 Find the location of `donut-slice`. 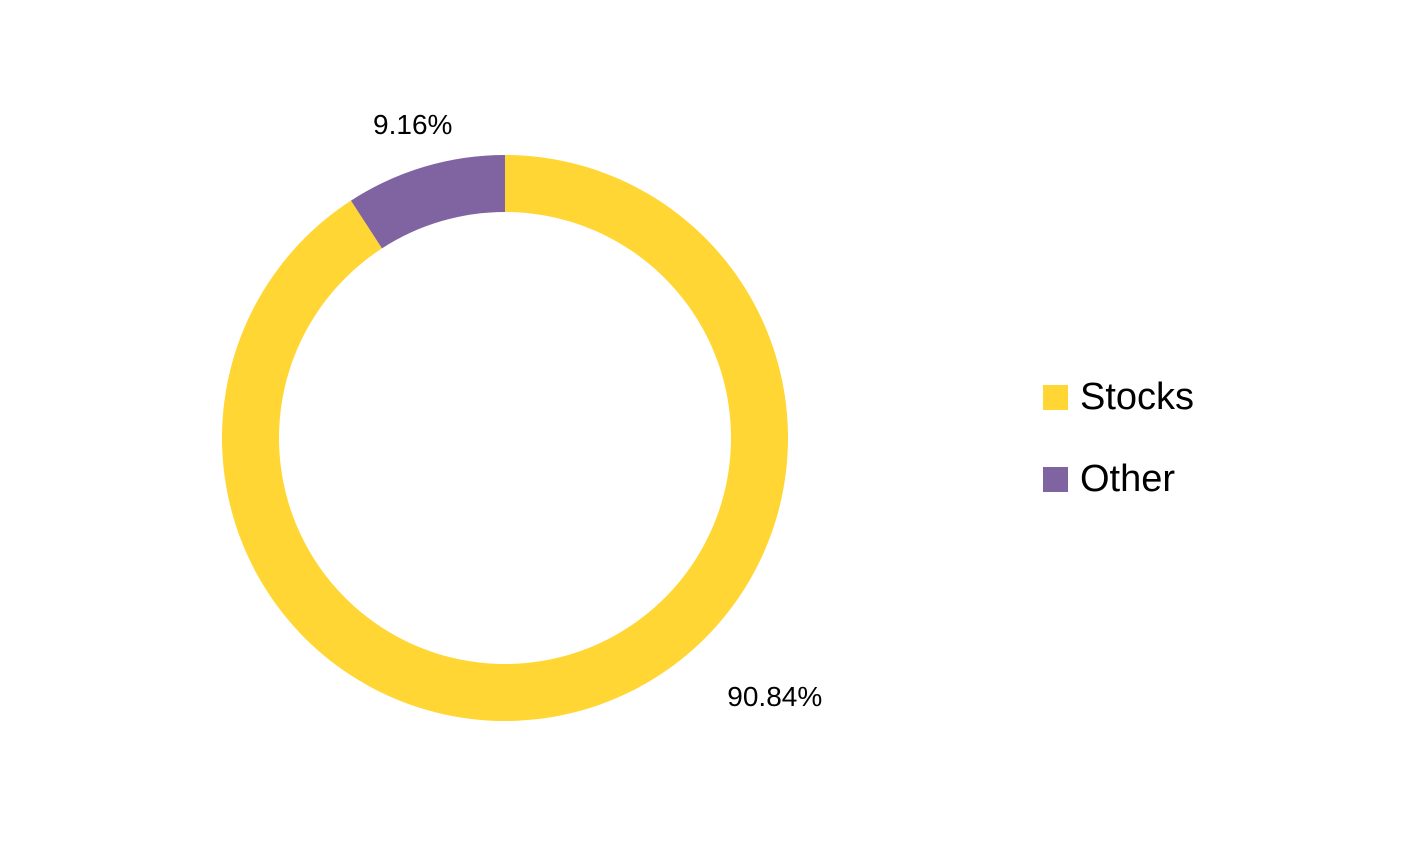

donut-slice is located at coordinates (427, 202).